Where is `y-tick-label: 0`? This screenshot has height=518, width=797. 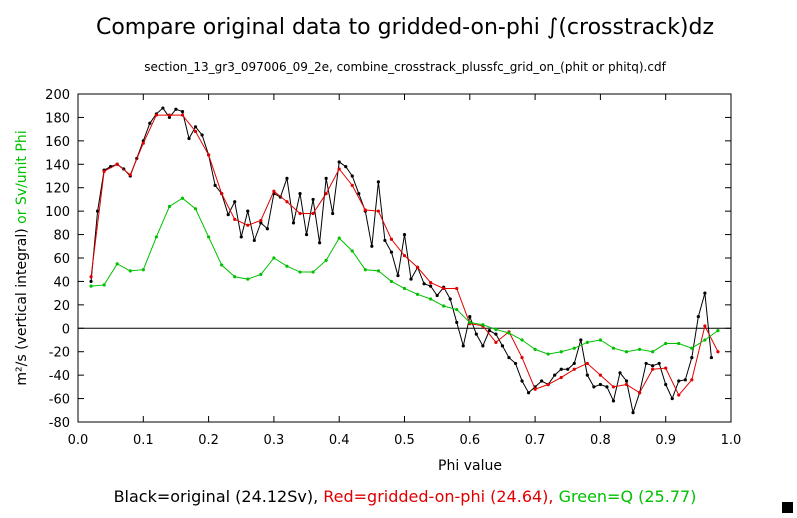 y-tick-label: 0 is located at coordinates (66, 329).